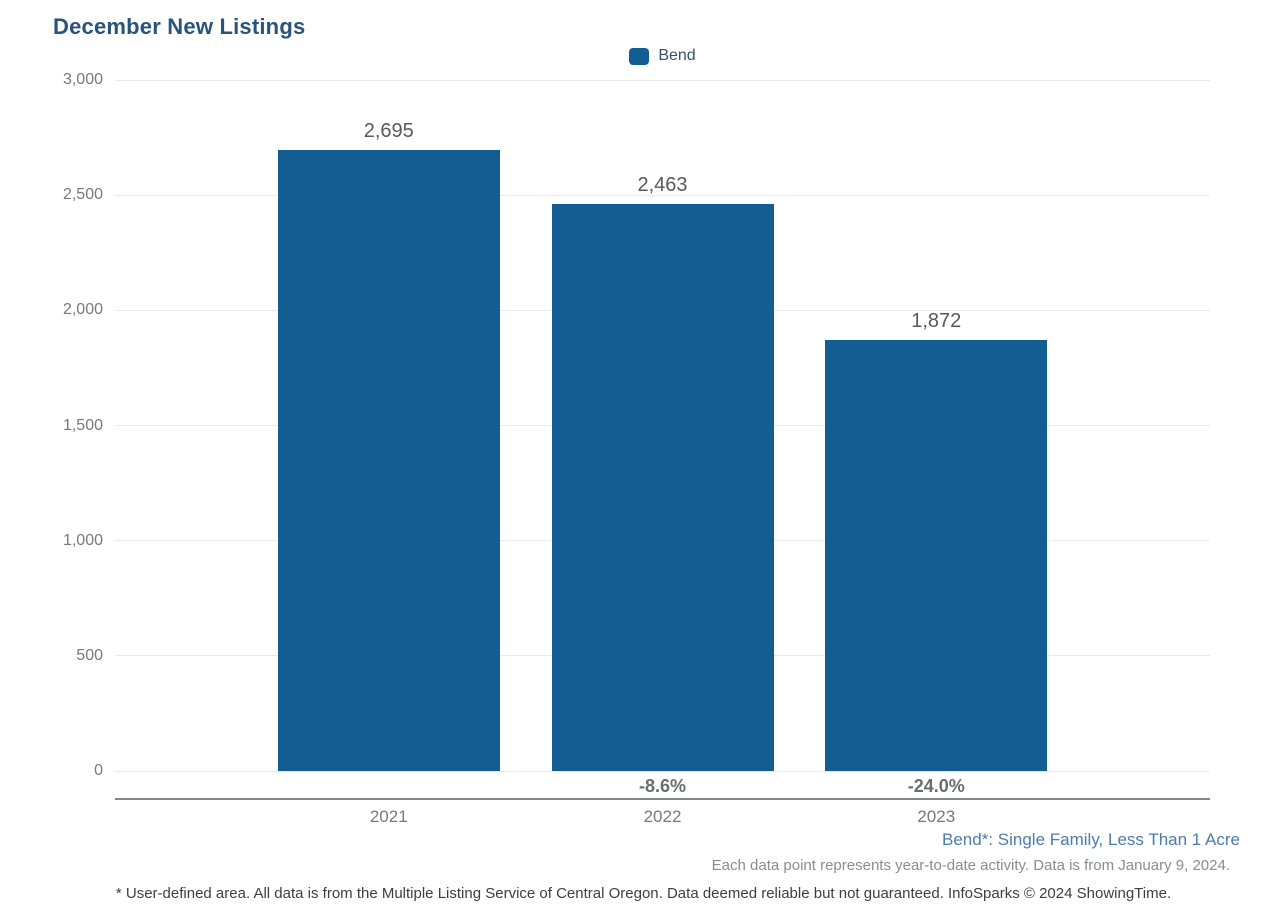 The image size is (1287, 915). I want to click on bar-value-label: 2,463, so click(662, 184).